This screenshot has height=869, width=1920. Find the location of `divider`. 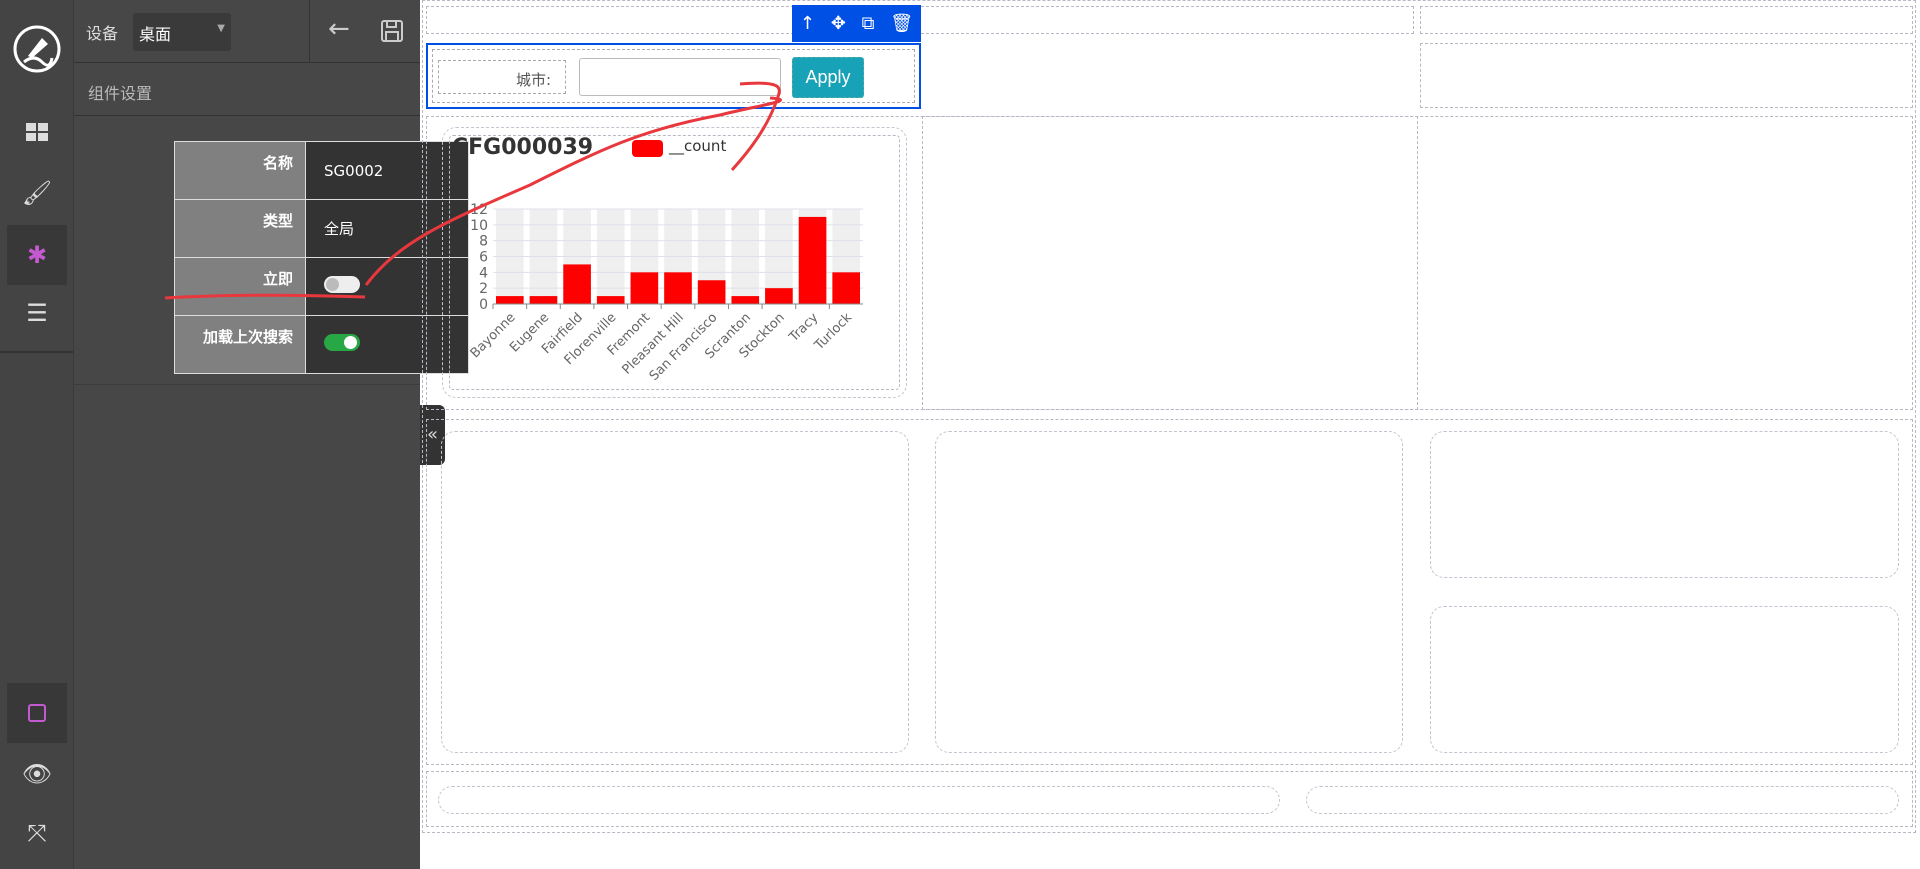

divider is located at coordinates (36, 352).